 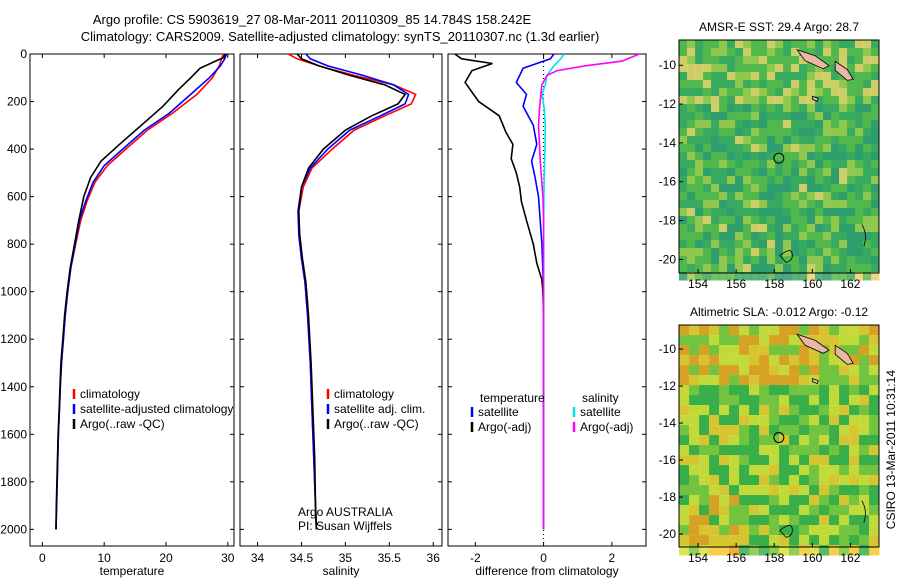 What do you see at coordinates (110, 394) in the screenshot?
I see `legend-label: climatology` at bounding box center [110, 394].